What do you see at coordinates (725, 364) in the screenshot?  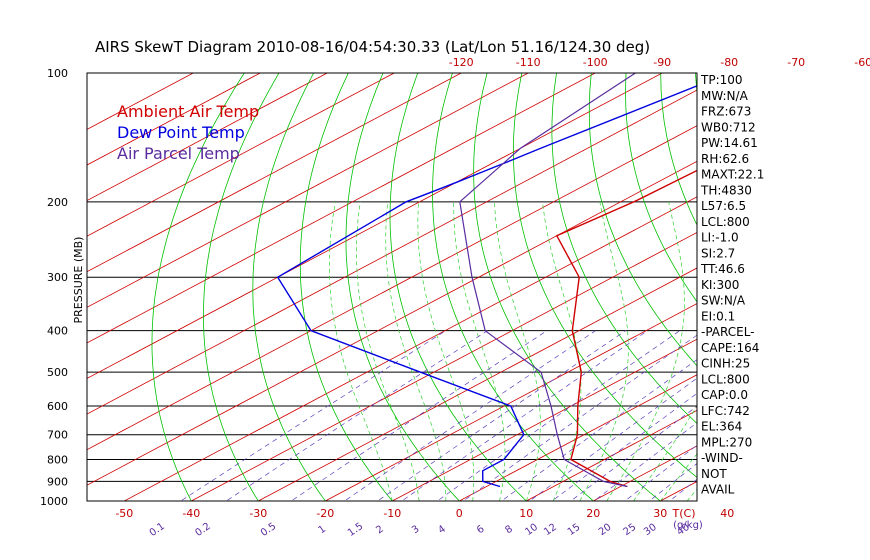 I see `index-entry: CINH:25` at bounding box center [725, 364].